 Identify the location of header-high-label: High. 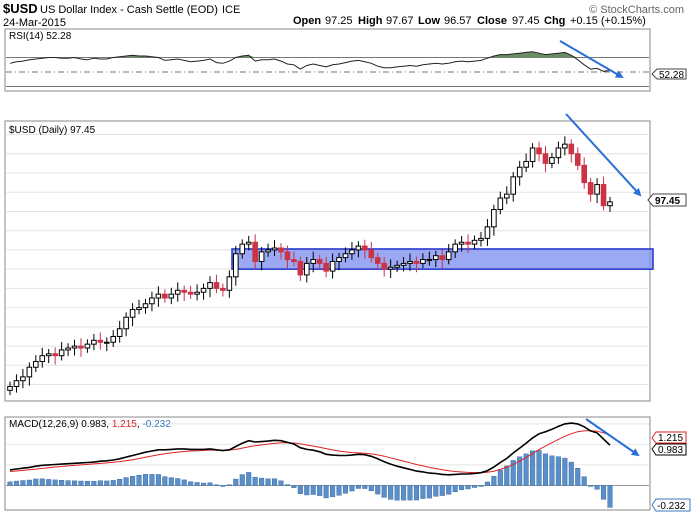
(370, 21).